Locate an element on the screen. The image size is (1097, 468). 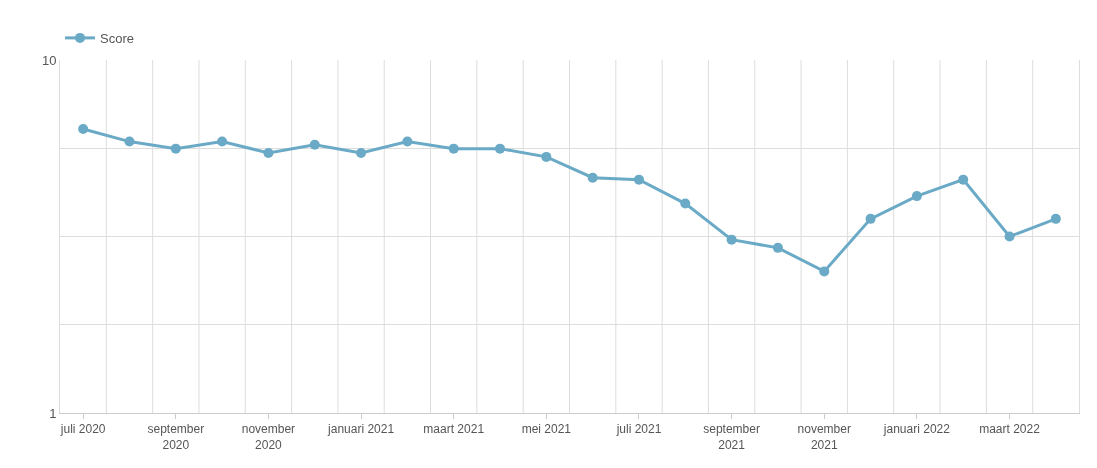
y-tick-label: 1 is located at coordinates (53, 413).